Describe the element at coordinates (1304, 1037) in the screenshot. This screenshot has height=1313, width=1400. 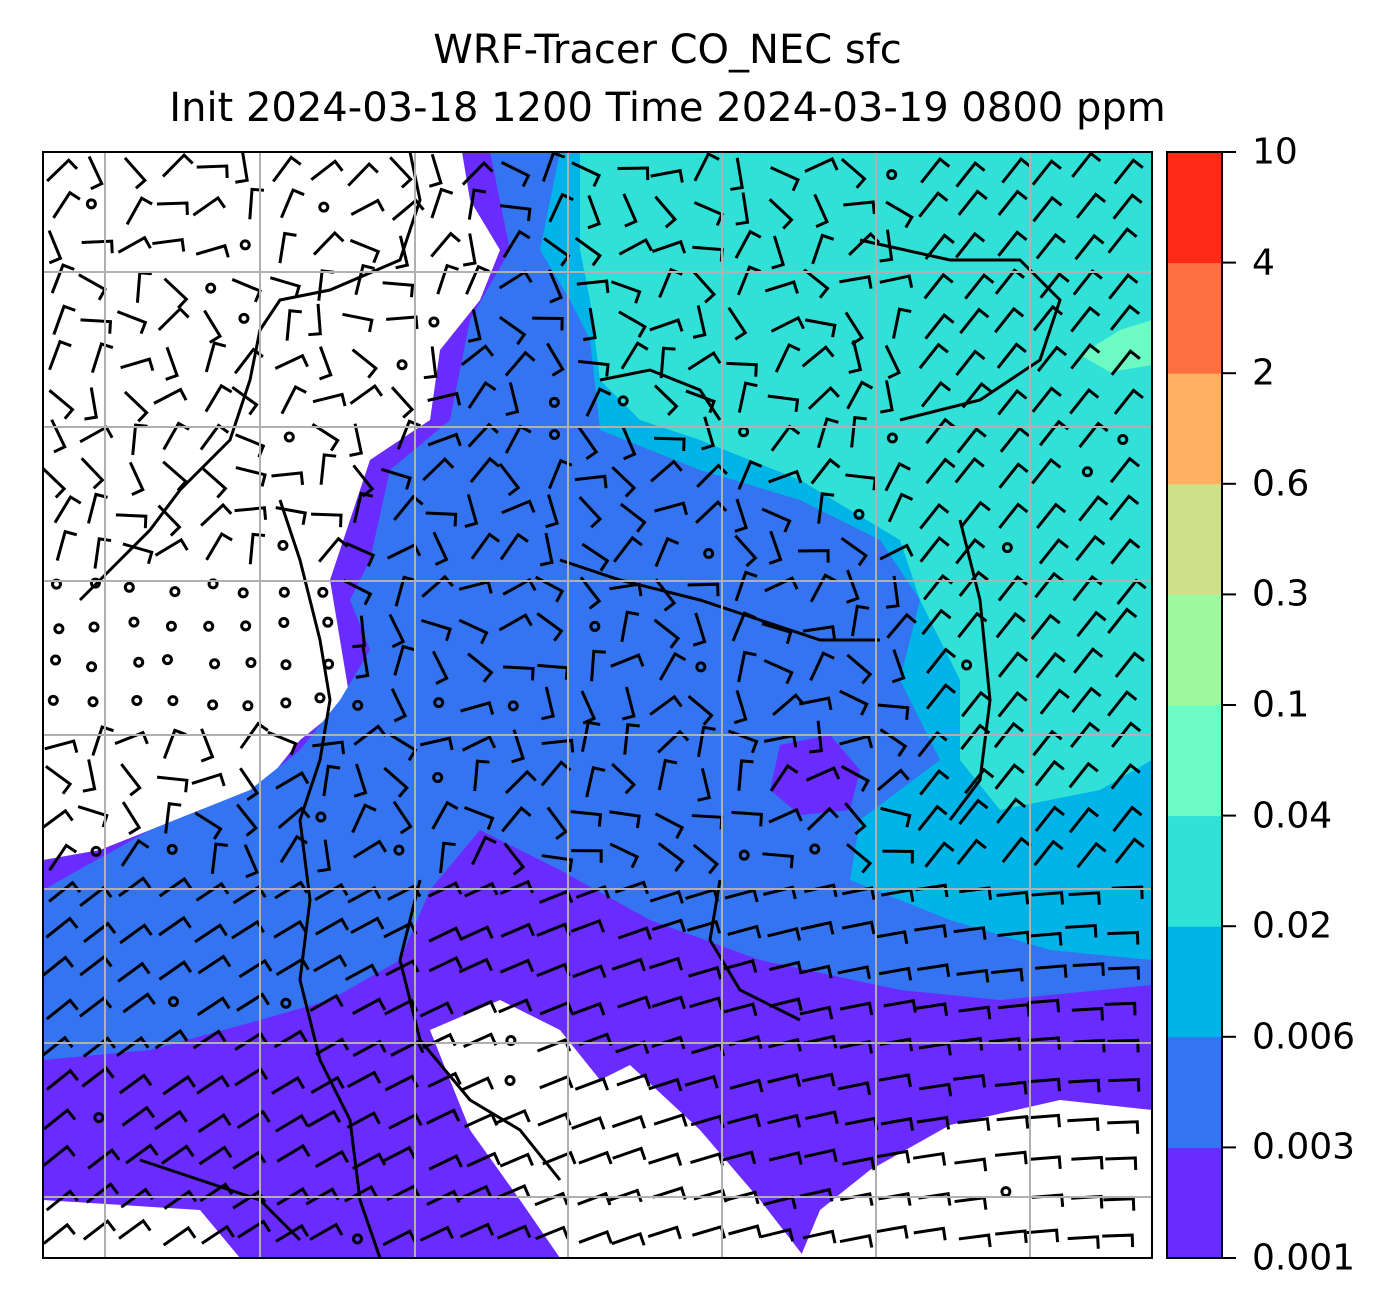
I see `colorbar-tick-label: 0.006` at that location.